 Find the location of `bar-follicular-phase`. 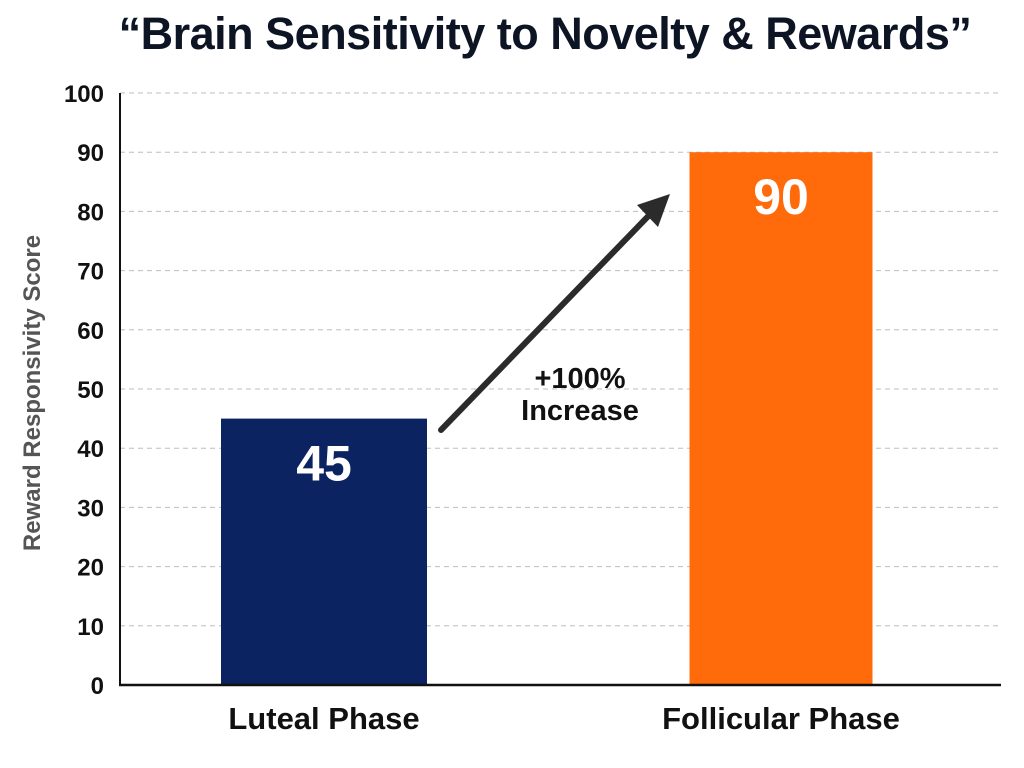

bar-follicular-phase is located at coordinates (781, 418).